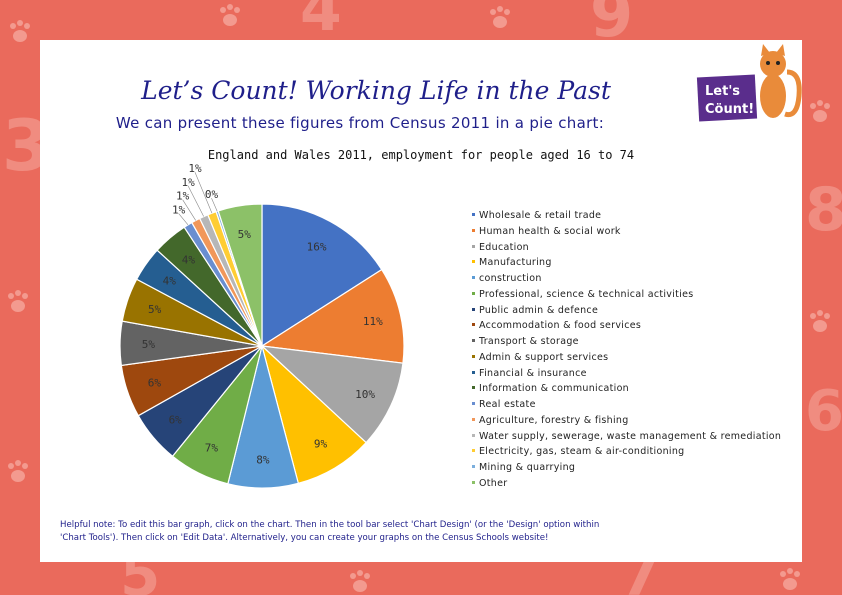 Image resolution: width=842 pixels, height=595 pixels. I want to click on lets-count-logo: Let's Cöunt!, so click(749, 83).